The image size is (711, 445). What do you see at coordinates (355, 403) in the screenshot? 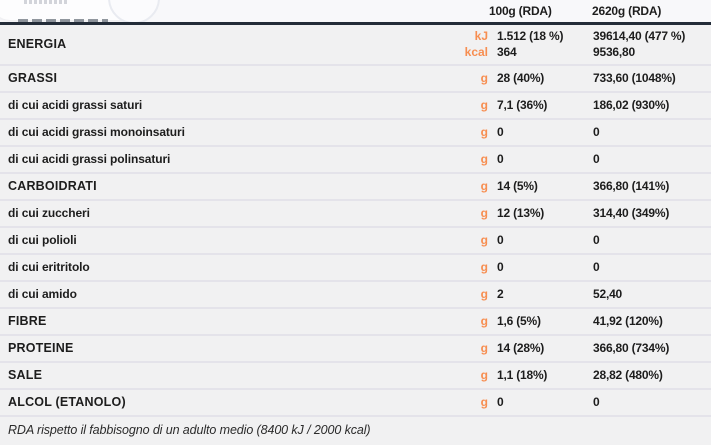
I see `table-row-alcol: ALCOL (ETANOLO) g 0 0` at bounding box center [355, 403].